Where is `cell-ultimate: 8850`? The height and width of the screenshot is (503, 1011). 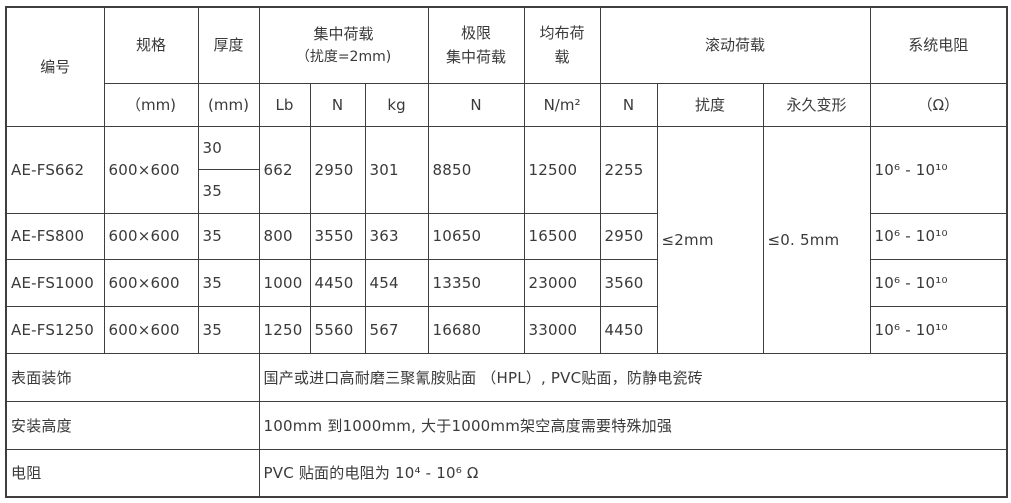 cell-ultimate: 8850 is located at coordinates (476, 169).